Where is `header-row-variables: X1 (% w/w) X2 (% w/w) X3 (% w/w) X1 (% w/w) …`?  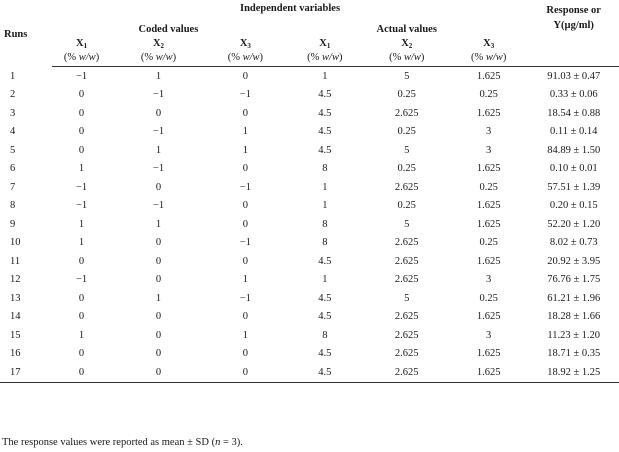 header-row-variables: X1 (% w/w) X2 (% w/w) X3 (% w/w) X1 (% w/w) … is located at coordinates (309, 51).